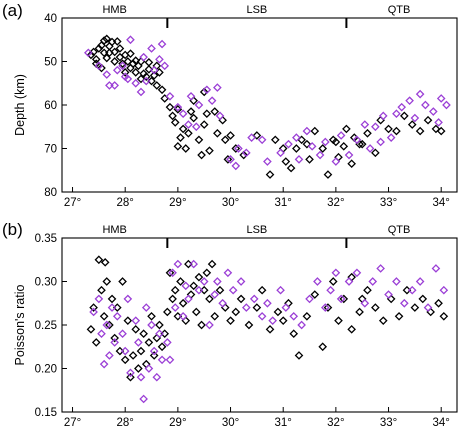 This screenshot has height=429, width=474. What do you see at coordinates (72, 203) in the screenshot?
I see `x-tick-label: 27°` at bounding box center [72, 203].